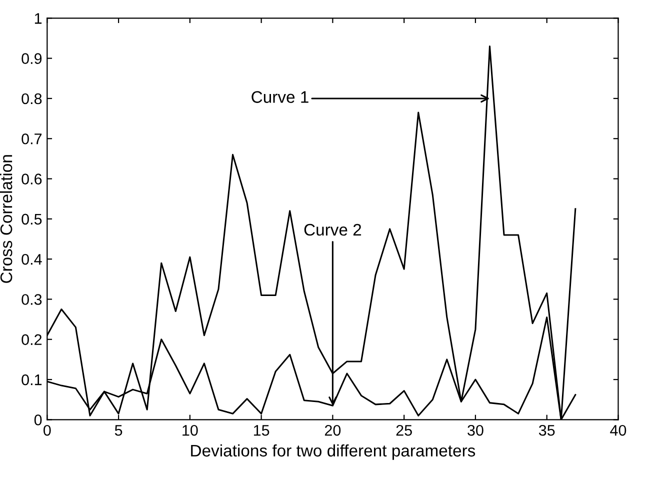  Describe the element at coordinates (47, 430) in the screenshot. I see `x-tick-label: 0` at that location.